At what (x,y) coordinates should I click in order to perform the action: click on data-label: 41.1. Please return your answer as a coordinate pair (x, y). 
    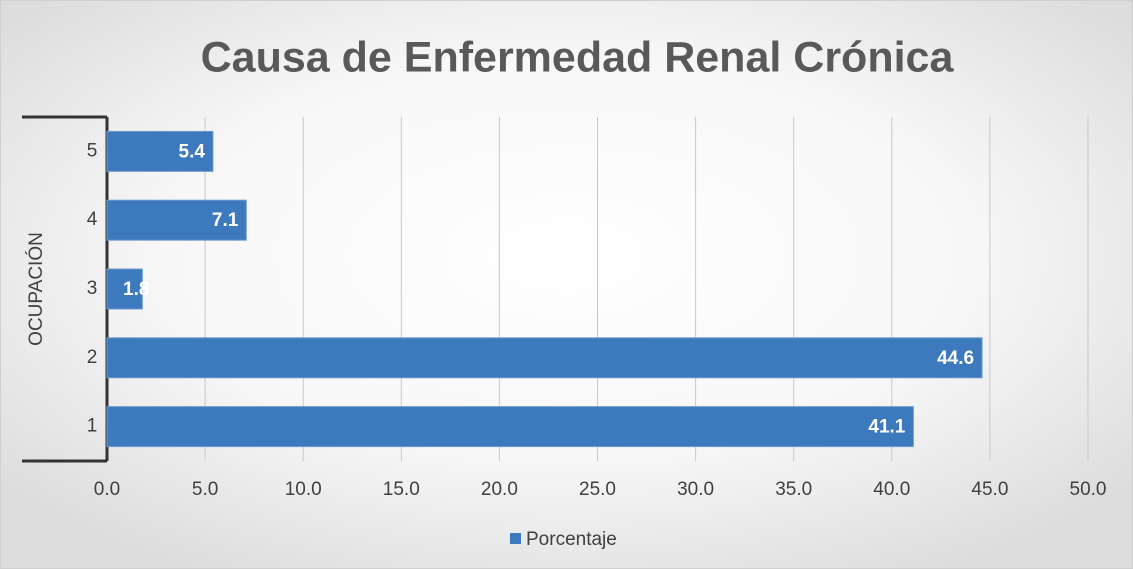
    Looking at the image, I should click on (886, 427).